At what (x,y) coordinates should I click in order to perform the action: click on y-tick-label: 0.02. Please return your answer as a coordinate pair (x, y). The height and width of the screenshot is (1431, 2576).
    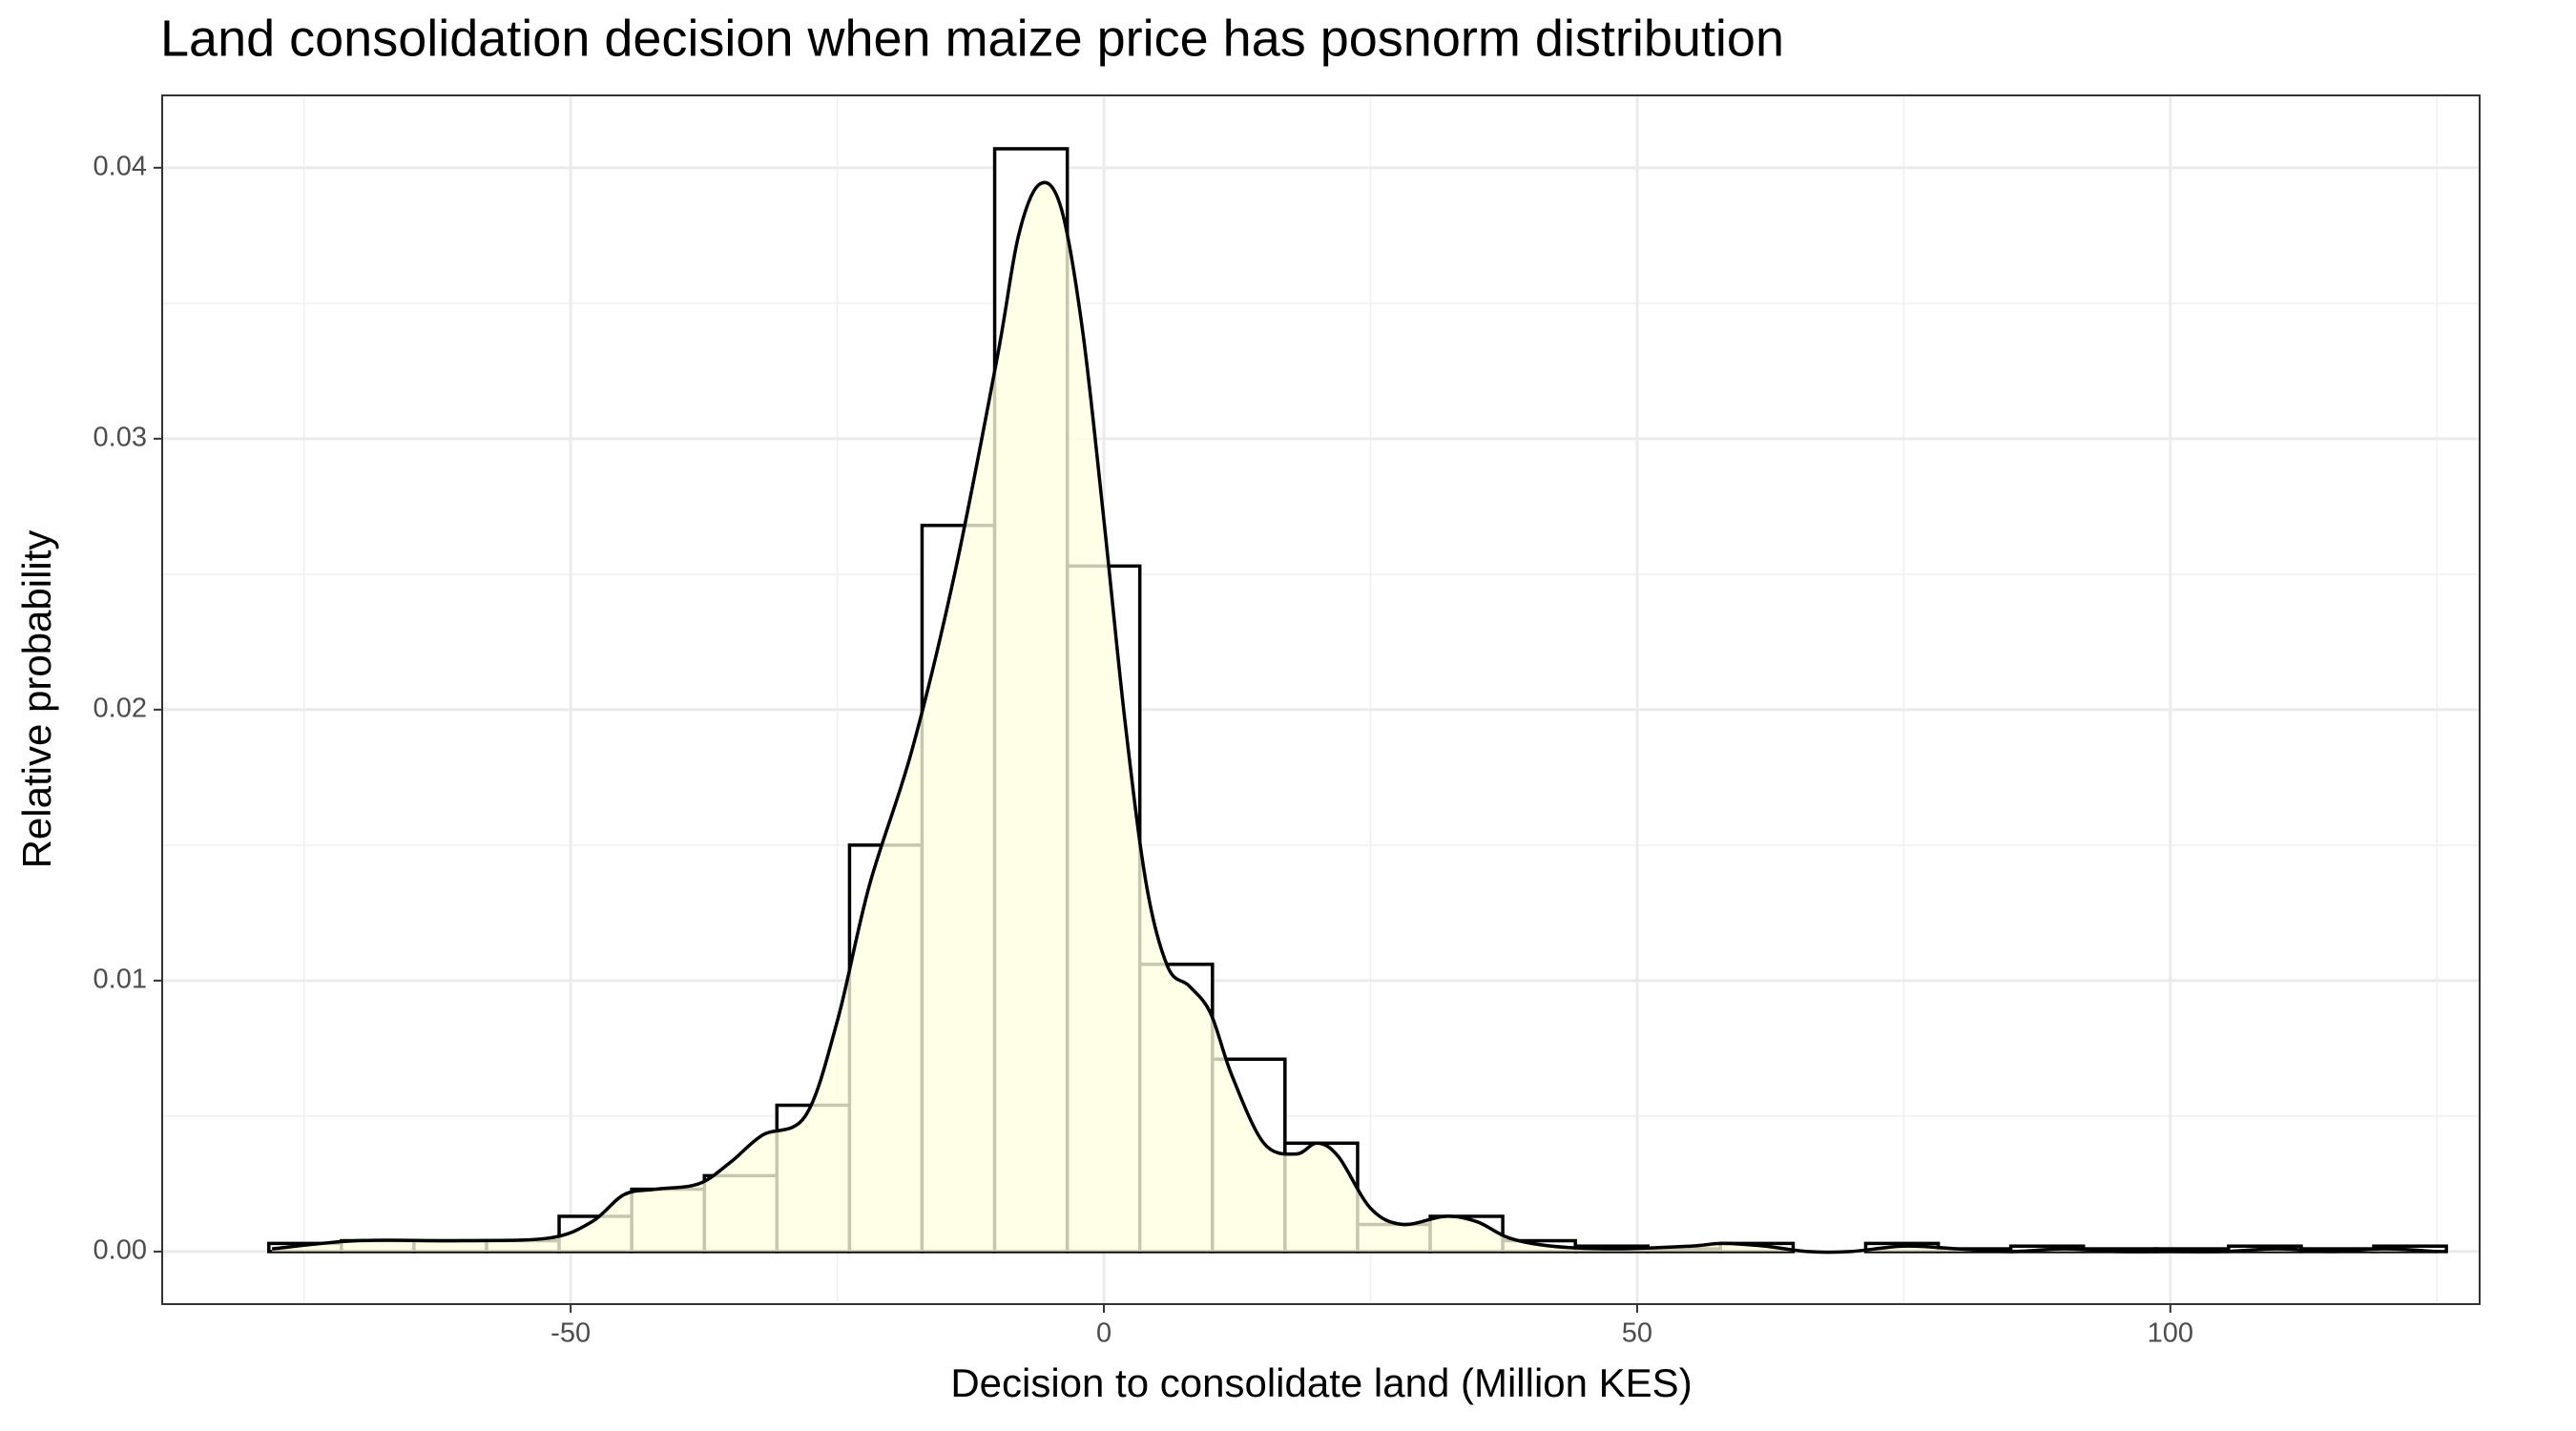
    Looking at the image, I should click on (120, 709).